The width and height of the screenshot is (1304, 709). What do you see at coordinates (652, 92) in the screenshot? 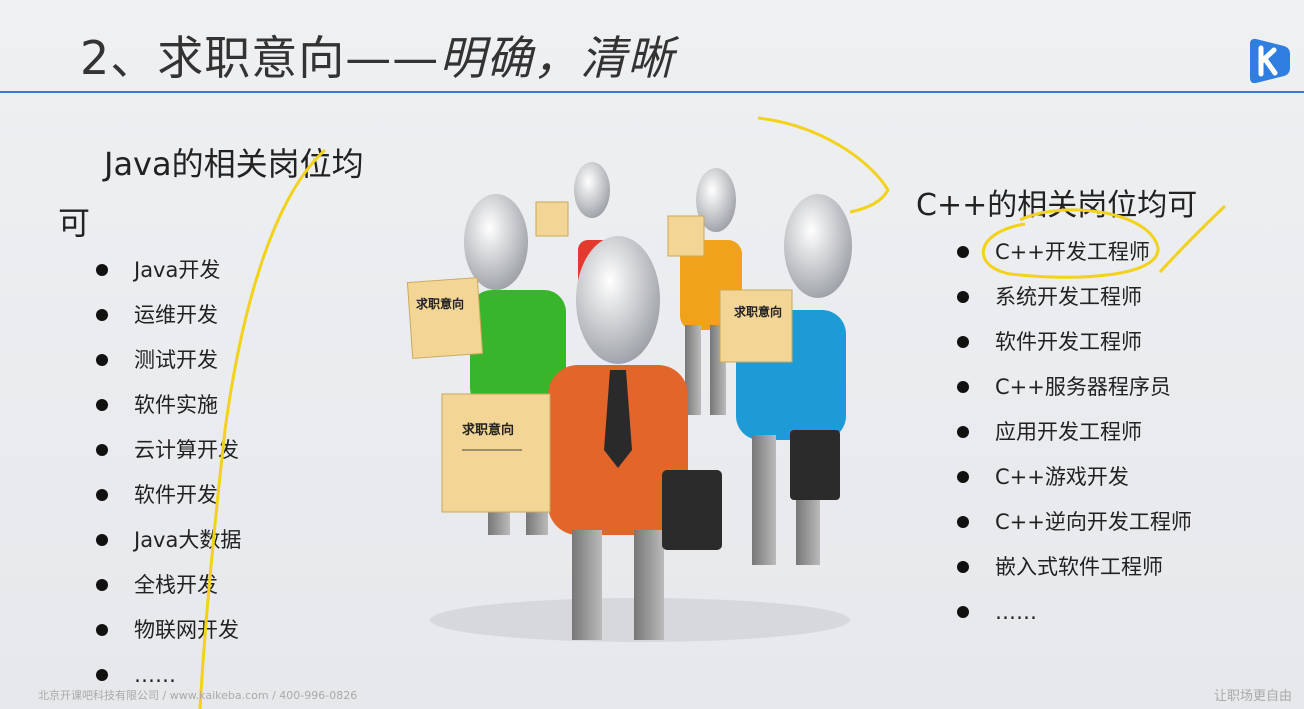
I see `title-divider` at bounding box center [652, 92].